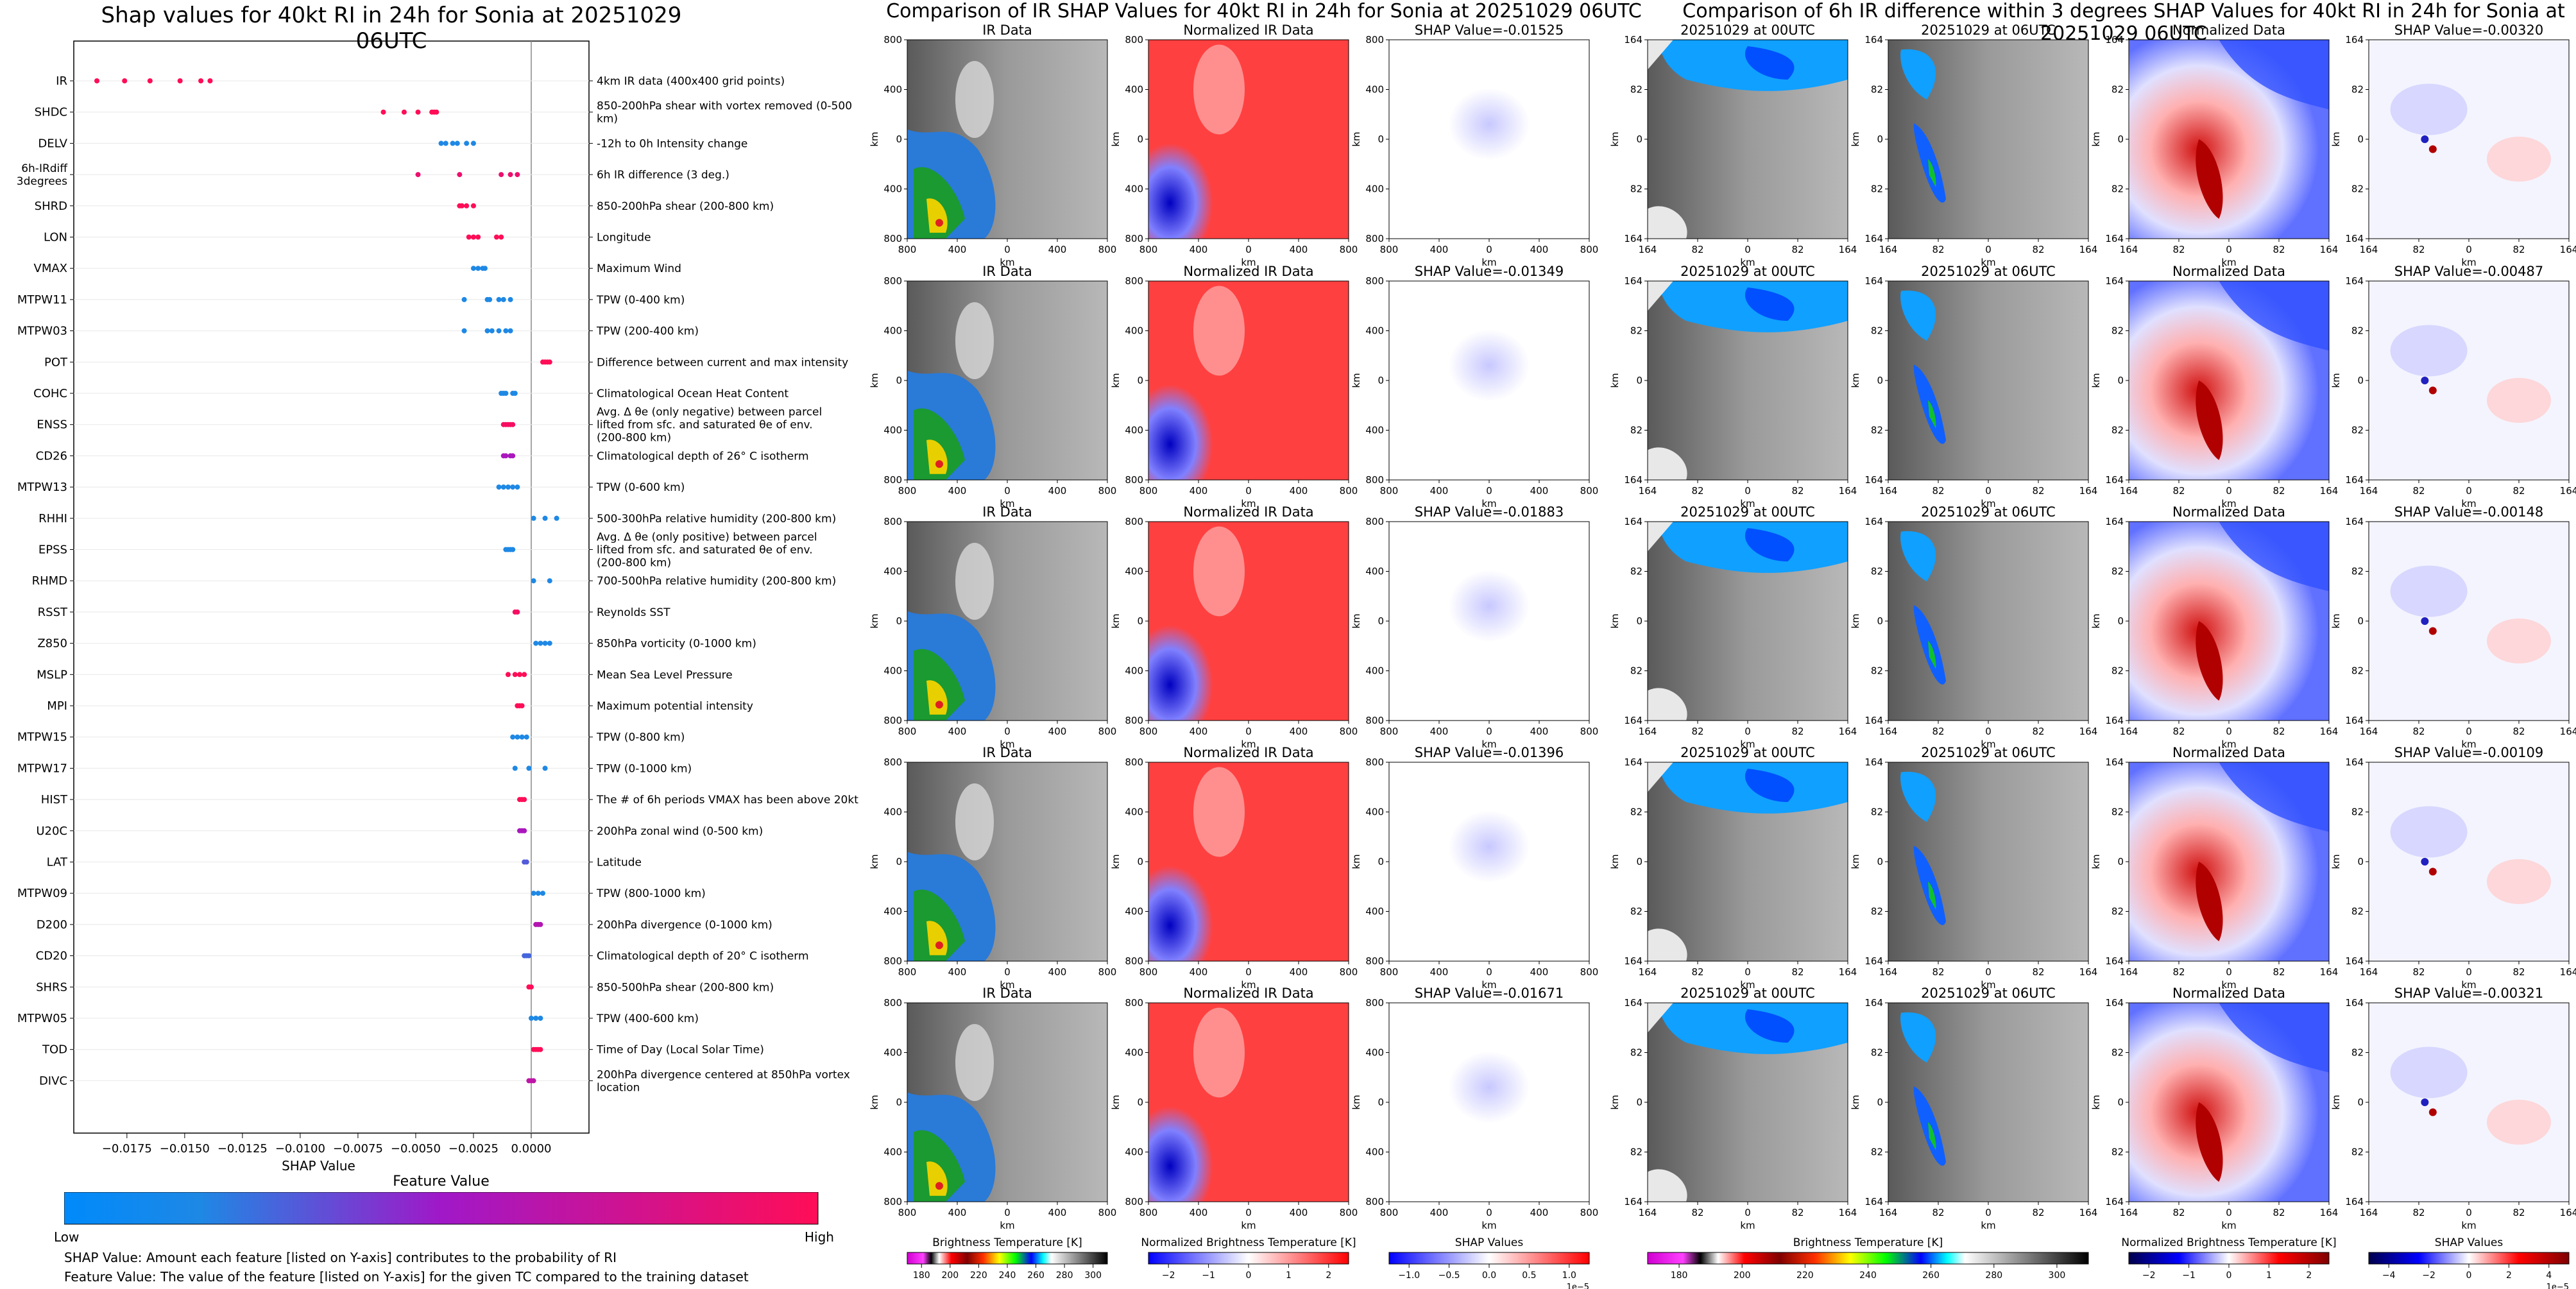 The width and height of the screenshot is (2576, 1289). What do you see at coordinates (1489, 380) in the screenshot?
I see `ir-shap-image` at bounding box center [1489, 380].